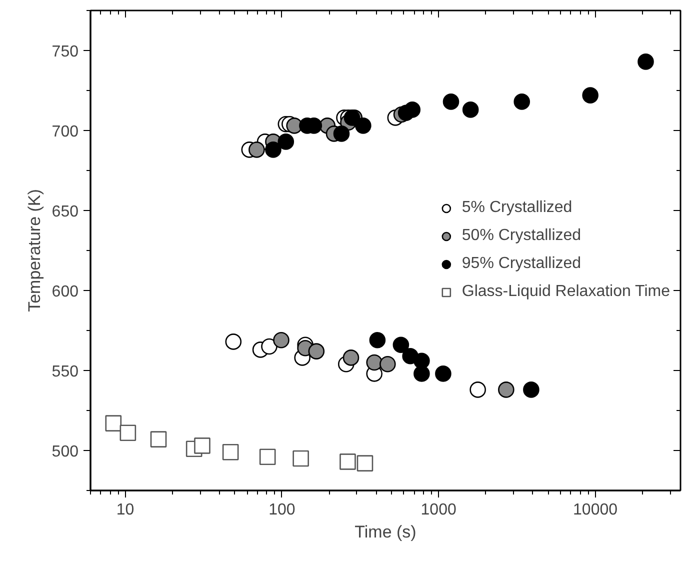  I want to click on x-tick-label: 100, so click(282, 510).